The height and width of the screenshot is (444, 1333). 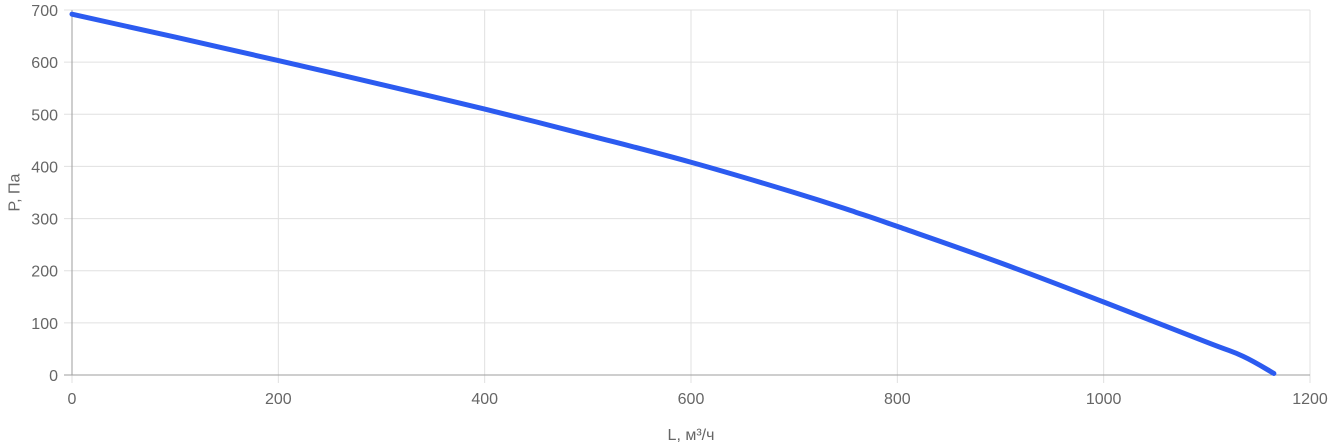 I want to click on y-tick-label: 500, so click(x=44, y=115).